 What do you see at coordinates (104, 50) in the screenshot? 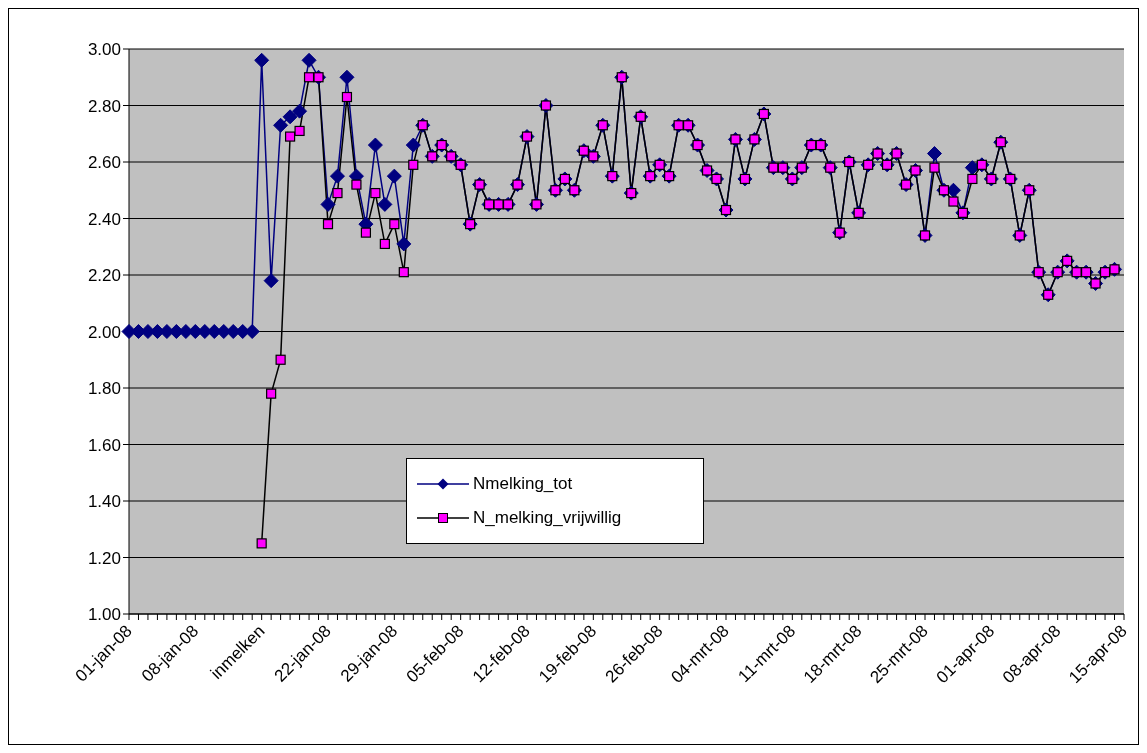
I see `y-tick-label: 3.00` at bounding box center [104, 50].